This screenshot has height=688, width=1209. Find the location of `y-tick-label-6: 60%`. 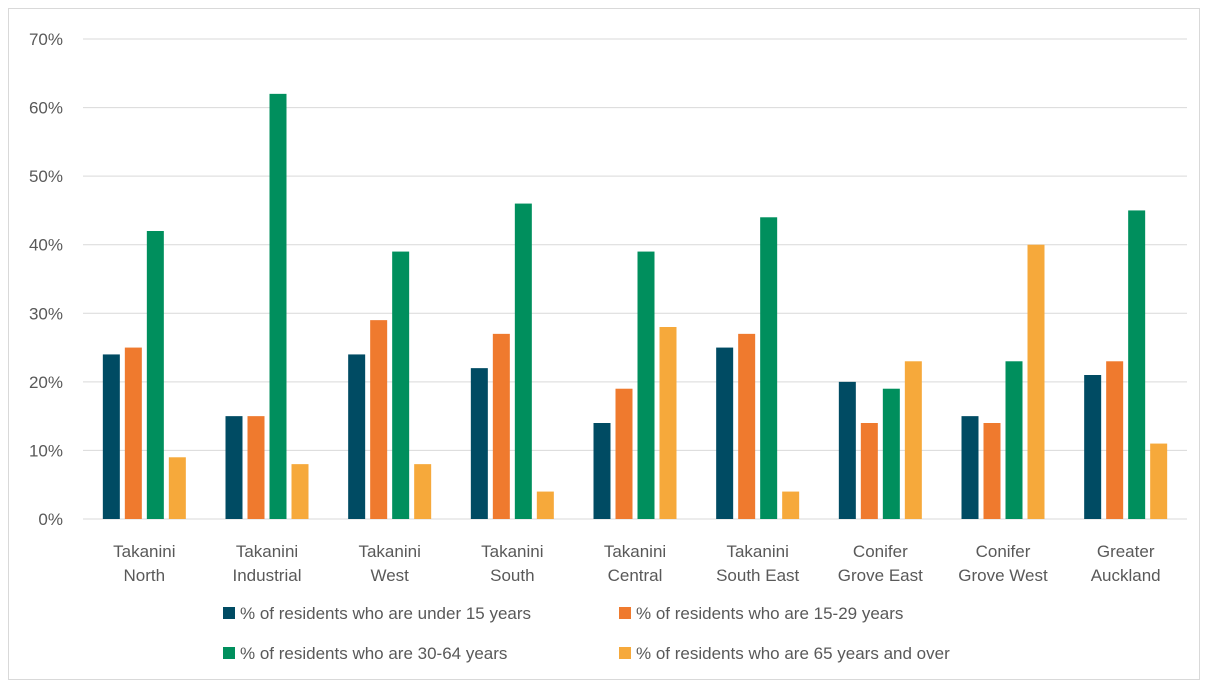

y-tick-label-6: 60% is located at coordinates (46, 108).